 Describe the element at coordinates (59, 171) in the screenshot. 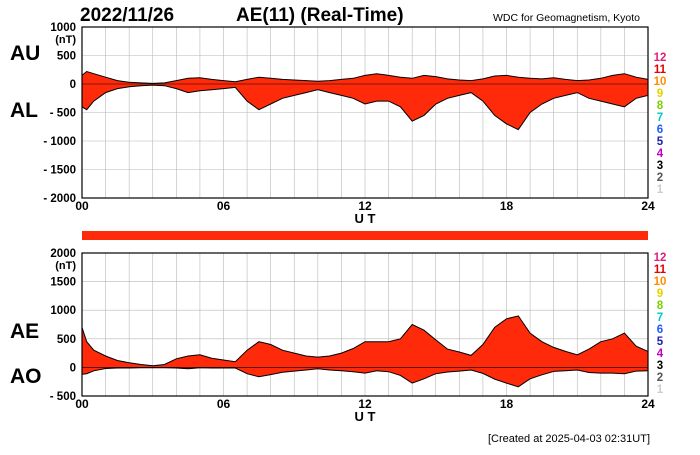

I see `y-tick-label: - 1500` at that location.